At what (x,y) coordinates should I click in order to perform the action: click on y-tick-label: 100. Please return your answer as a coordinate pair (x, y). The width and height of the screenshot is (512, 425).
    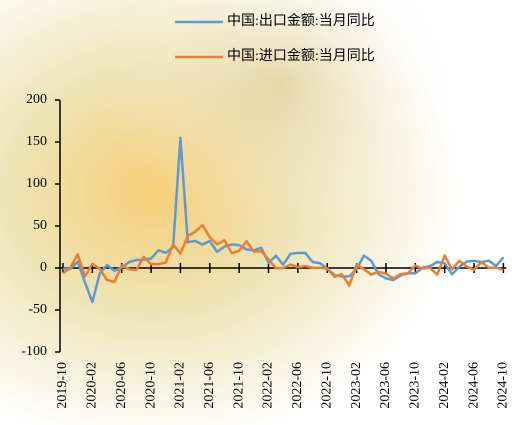
    Looking at the image, I should click on (36, 183).